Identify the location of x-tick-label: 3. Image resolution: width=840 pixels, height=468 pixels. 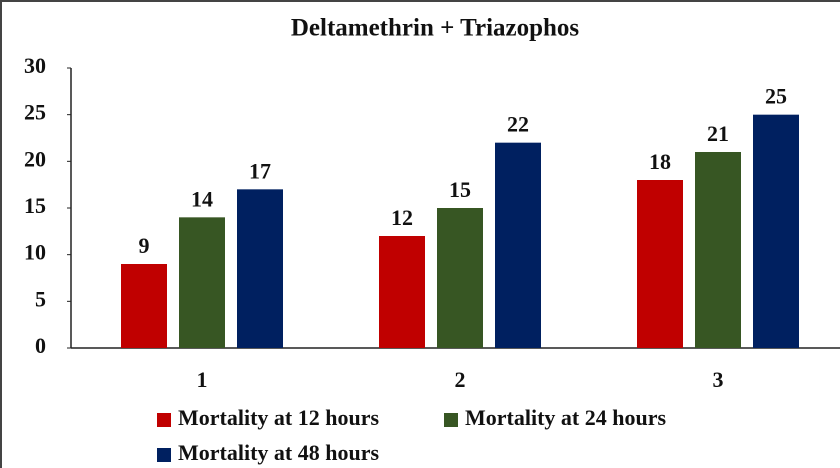
(718, 379).